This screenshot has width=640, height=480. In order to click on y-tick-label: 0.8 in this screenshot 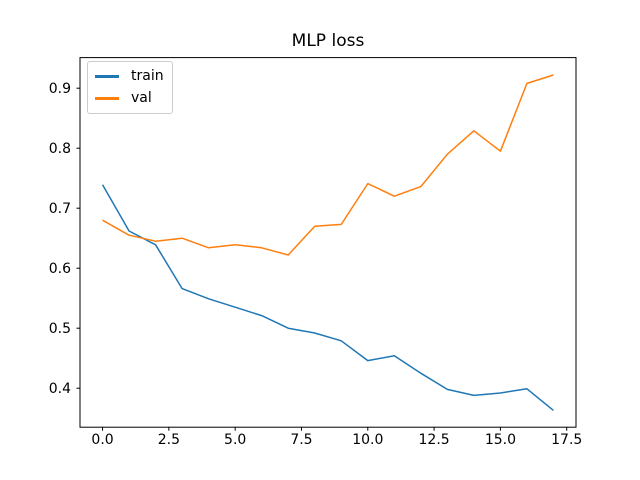, I will do `click(60, 149)`.